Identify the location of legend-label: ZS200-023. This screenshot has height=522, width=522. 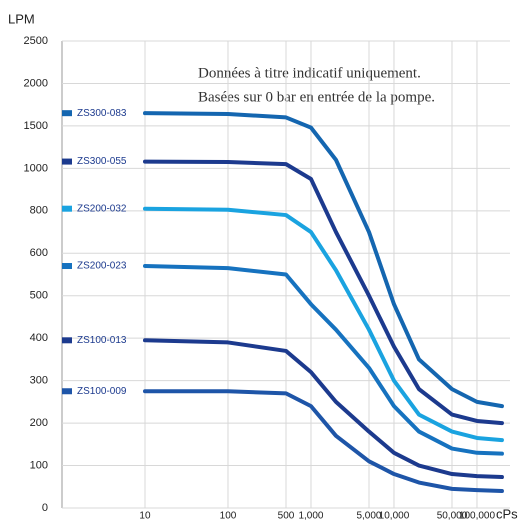
(102, 266).